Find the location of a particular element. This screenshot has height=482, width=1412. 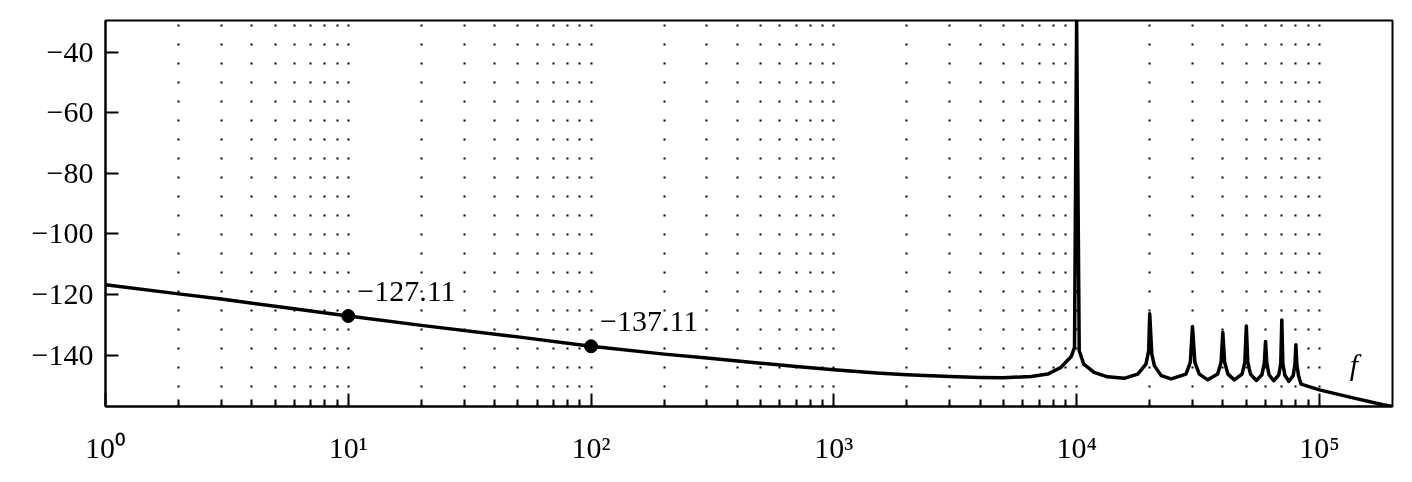

x-tick-label: 10⁰ is located at coordinates (105, 447).